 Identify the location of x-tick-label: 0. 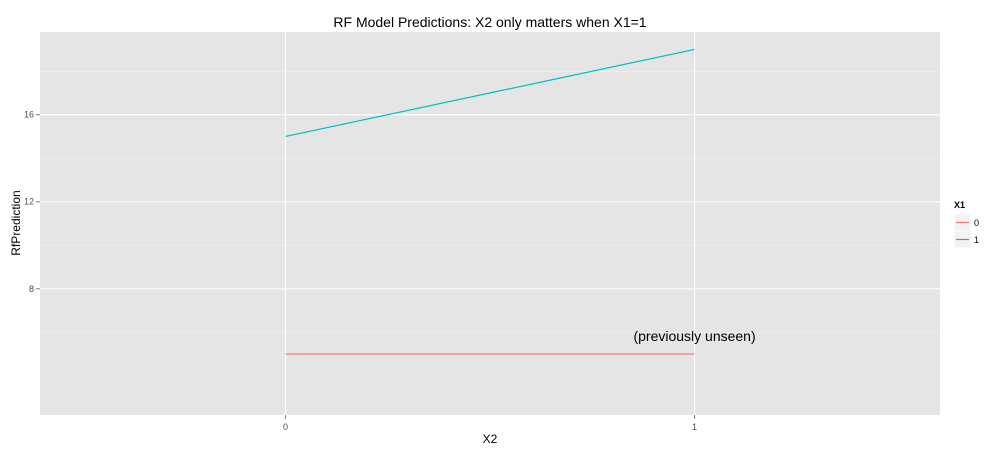
(285, 427).